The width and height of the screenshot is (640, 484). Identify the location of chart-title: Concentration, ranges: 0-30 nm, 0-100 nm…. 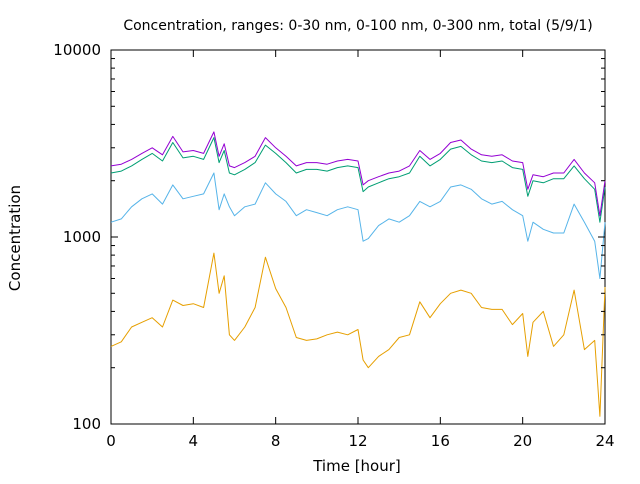
(357, 26).